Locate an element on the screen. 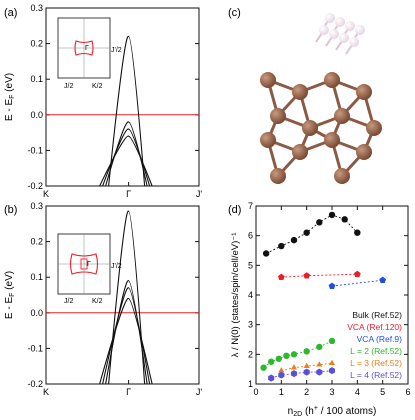  legend-entry-3: L = 2 (Ref.52) is located at coordinates (376, 351).